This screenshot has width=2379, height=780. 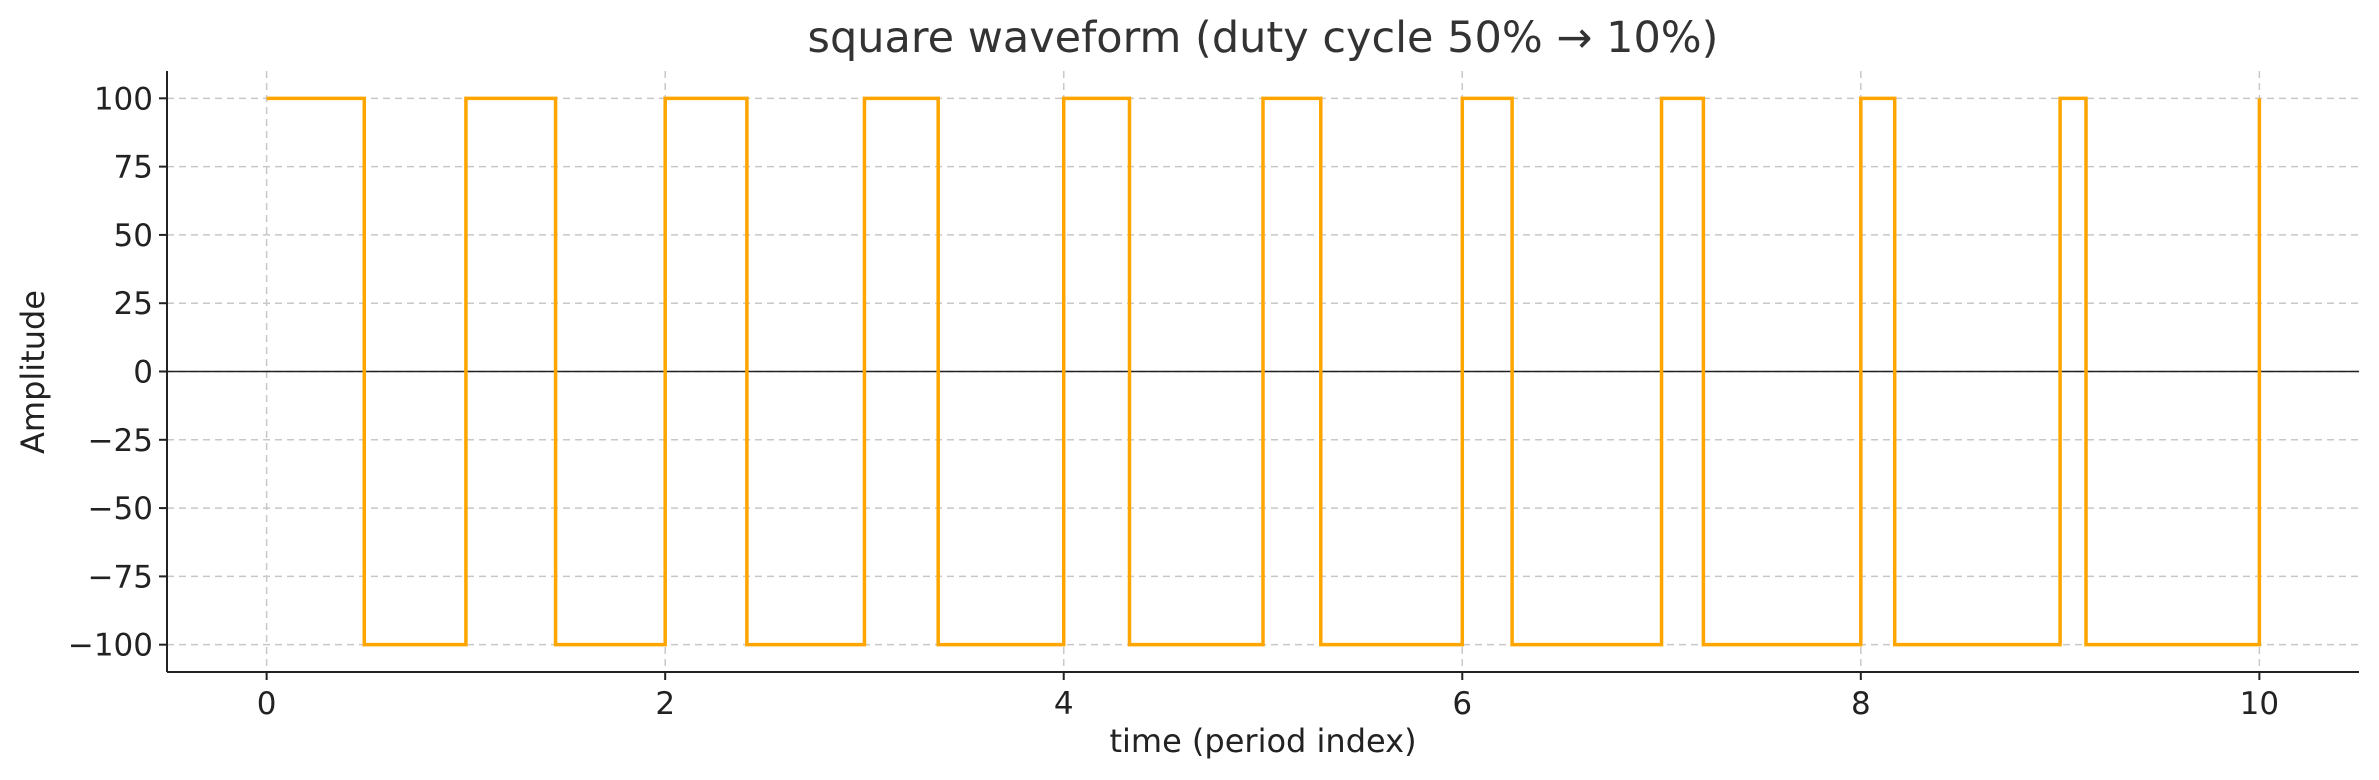 I want to click on y-tick-label: −25, so click(x=120, y=441).